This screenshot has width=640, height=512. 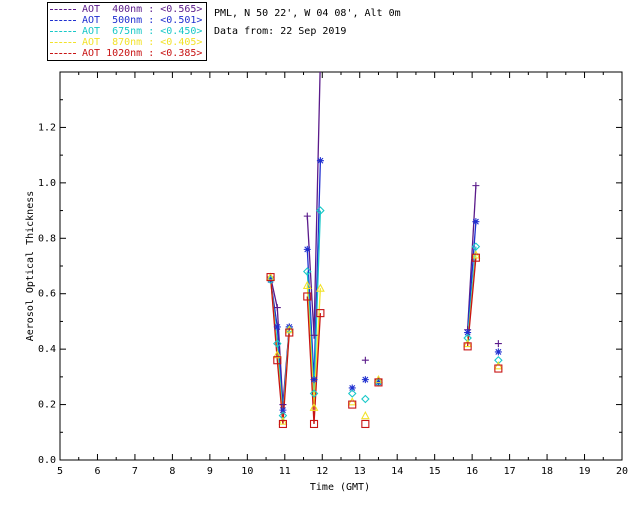 I want to click on y-axis-label: Aerosol Optical Thickness, so click(x=30, y=266).